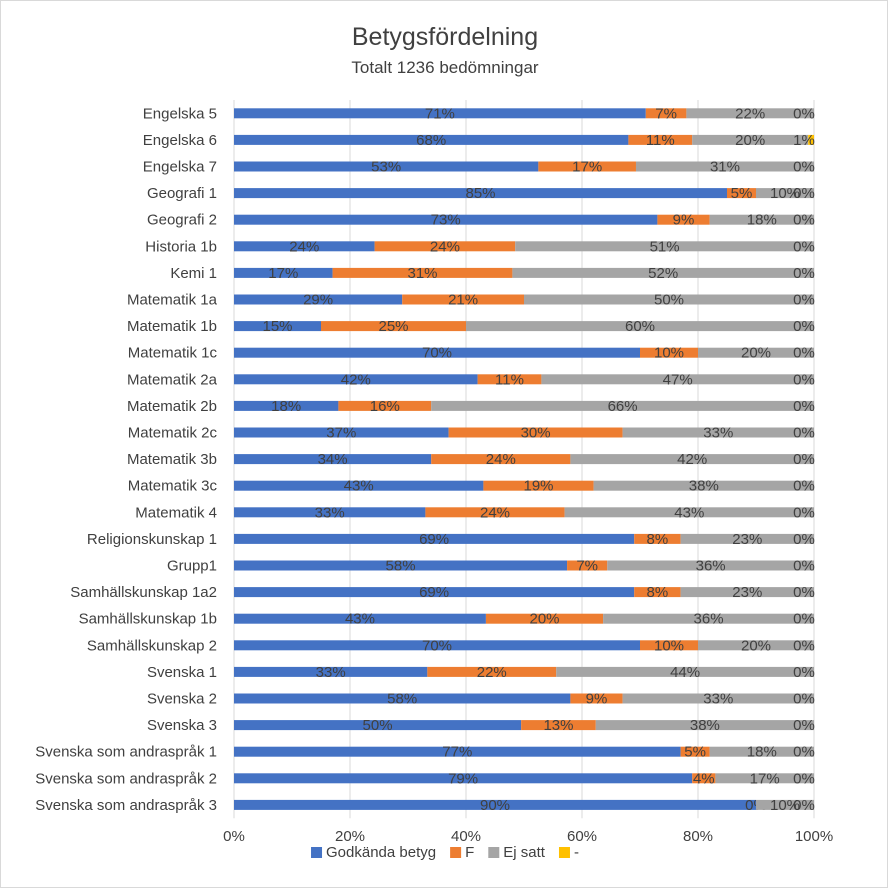  I want to click on data-label: 20%, so click(756, 645).